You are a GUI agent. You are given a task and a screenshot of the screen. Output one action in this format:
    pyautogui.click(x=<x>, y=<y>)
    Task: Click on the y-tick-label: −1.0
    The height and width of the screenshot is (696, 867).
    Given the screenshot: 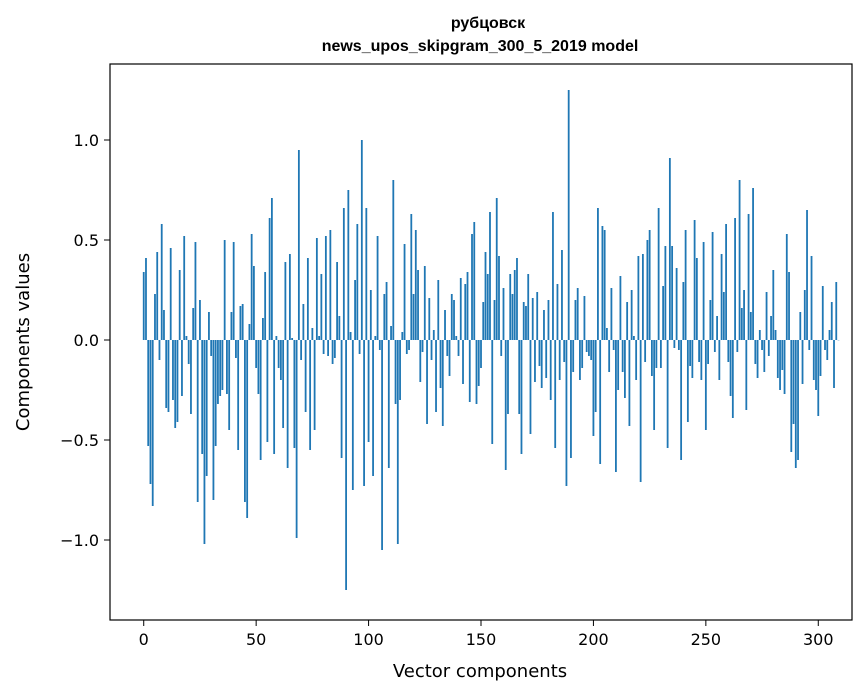 What is the action you would take?
    pyautogui.click(x=79, y=540)
    